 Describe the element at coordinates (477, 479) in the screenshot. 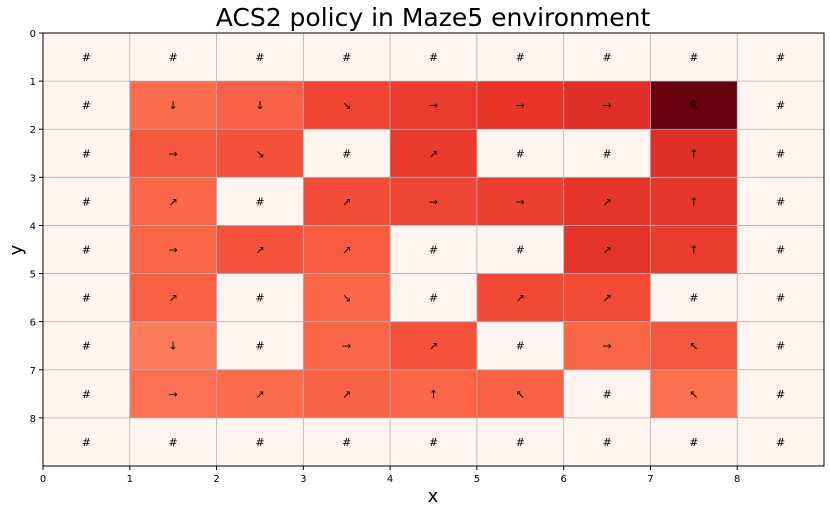

I see `x-tick-label: 5` at that location.